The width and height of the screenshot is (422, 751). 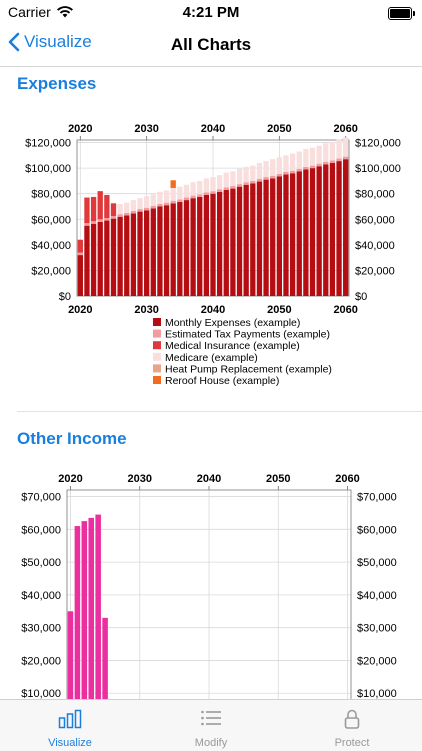 I want to click on y-tick-label-left: $0, so click(x=65, y=297).